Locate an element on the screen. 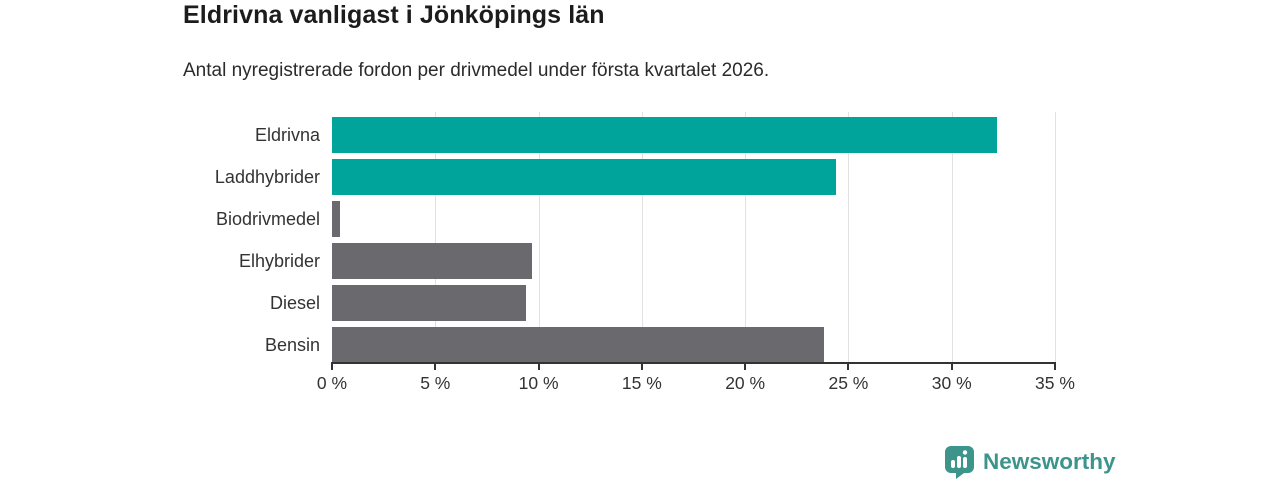 Image resolution: width=1280 pixels, height=480 pixels. bar-biodrivmedel is located at coordinates (336, 219).